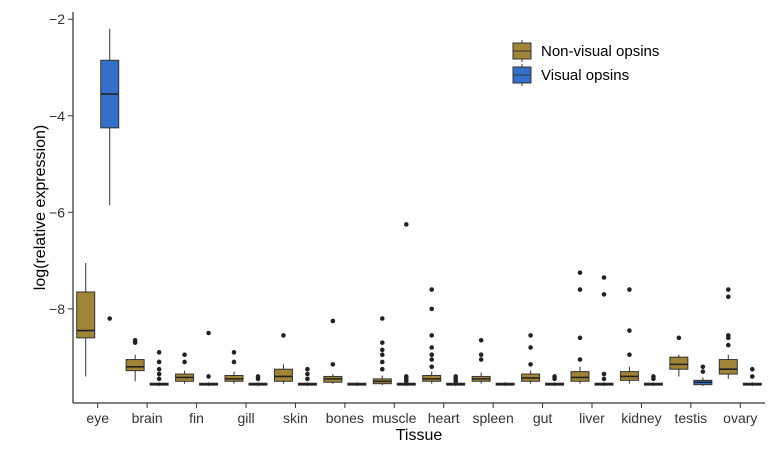 The height and width of the screenshot is (462, 775). What do you see at coordinates (600, 51) in the screenshot?
I see `legend-label-non-visual: Non-visual opsins` at bounding box center [600, 51].